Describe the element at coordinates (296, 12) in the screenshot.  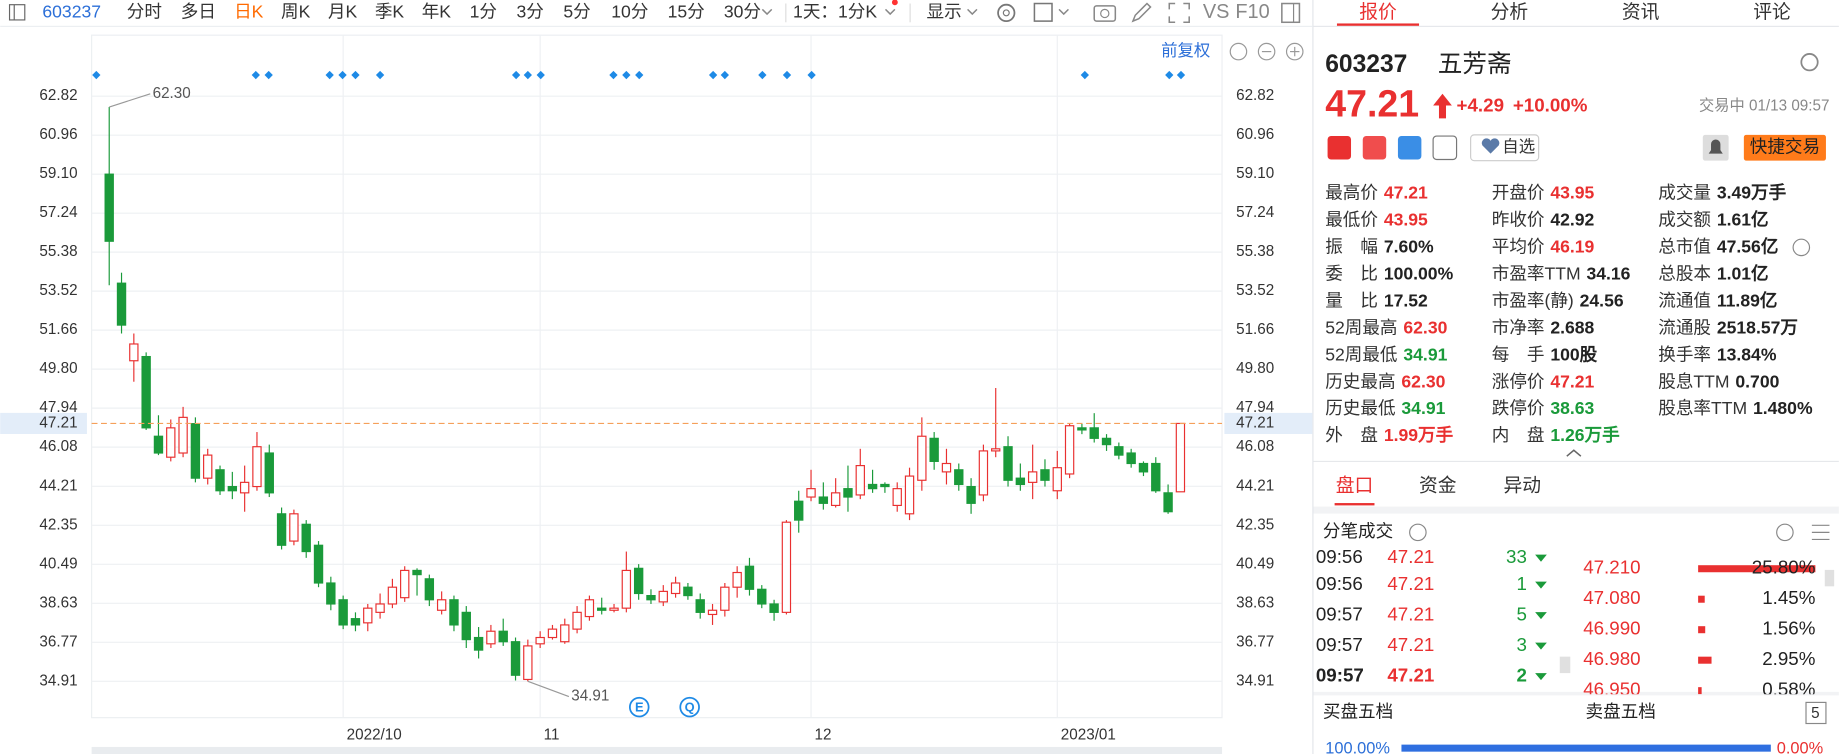
I see `period-tab: 周K` at that location.